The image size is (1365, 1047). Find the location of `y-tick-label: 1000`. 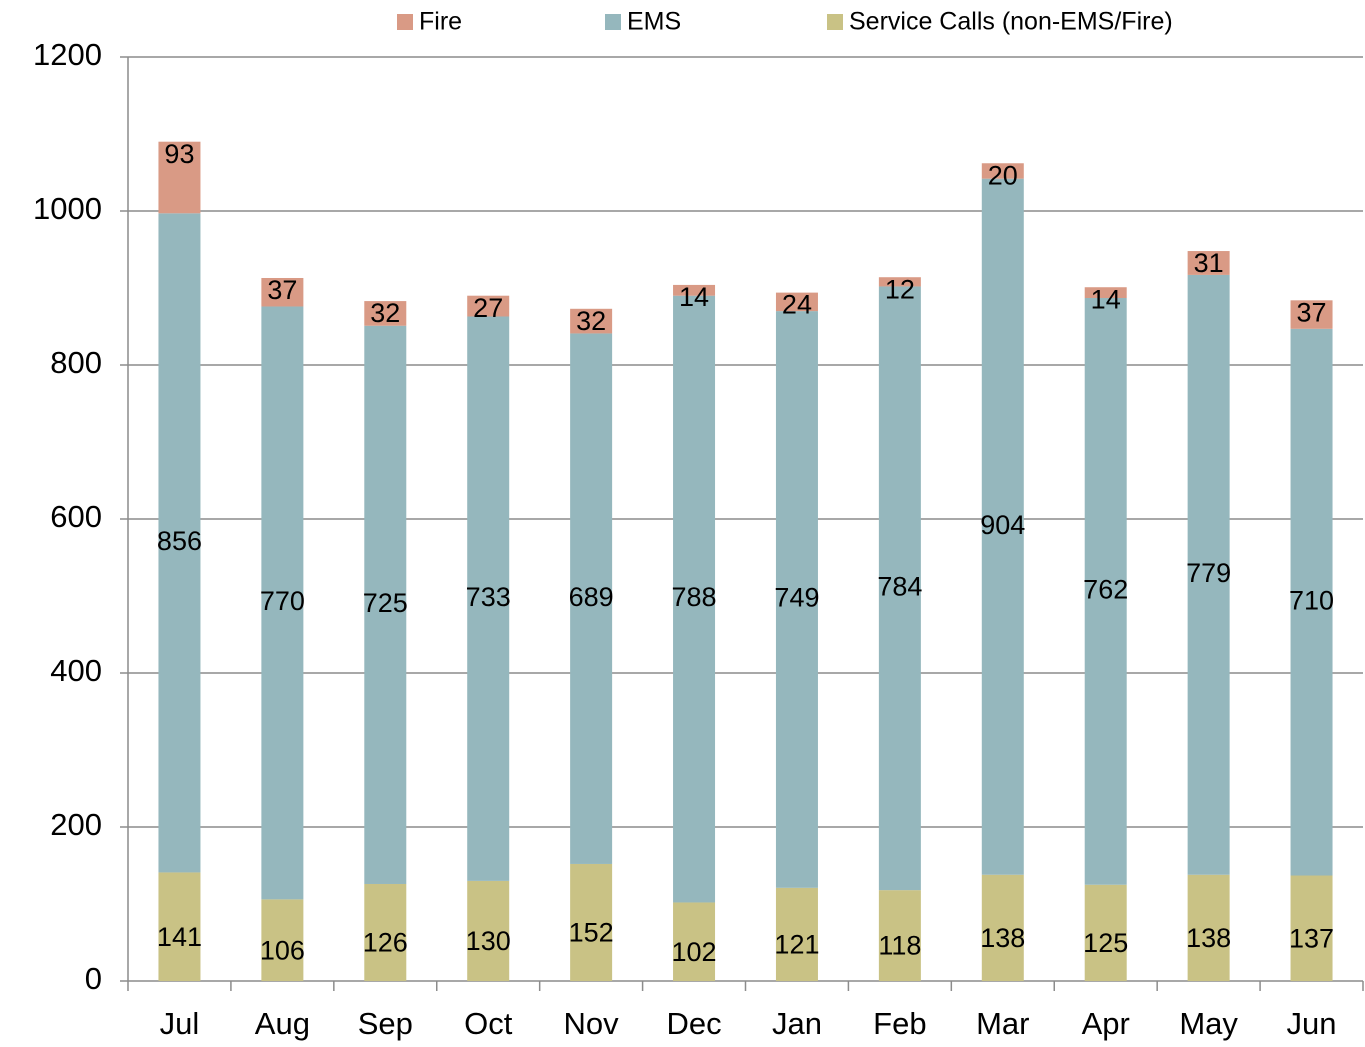

y-tick-label: 1000 is located at coordinates (67, 208).